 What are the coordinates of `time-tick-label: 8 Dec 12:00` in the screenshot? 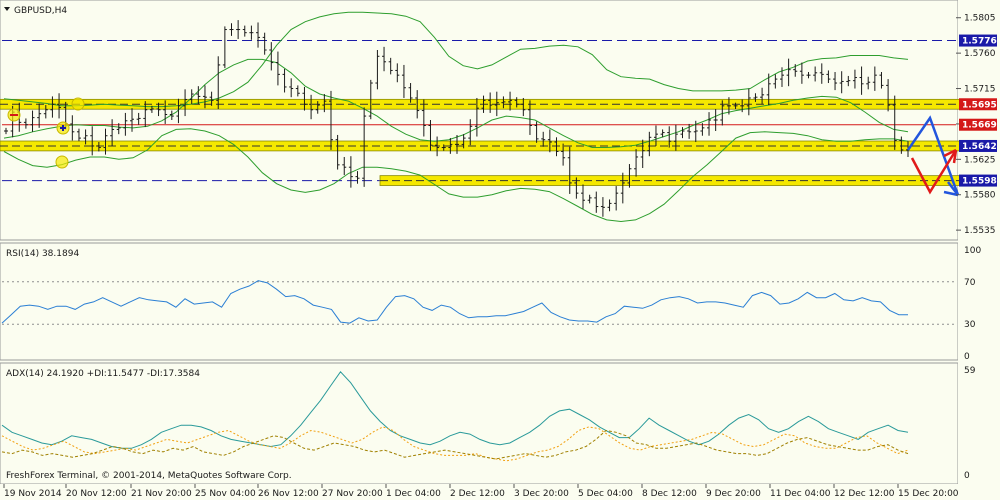 It's located at (669, 494).